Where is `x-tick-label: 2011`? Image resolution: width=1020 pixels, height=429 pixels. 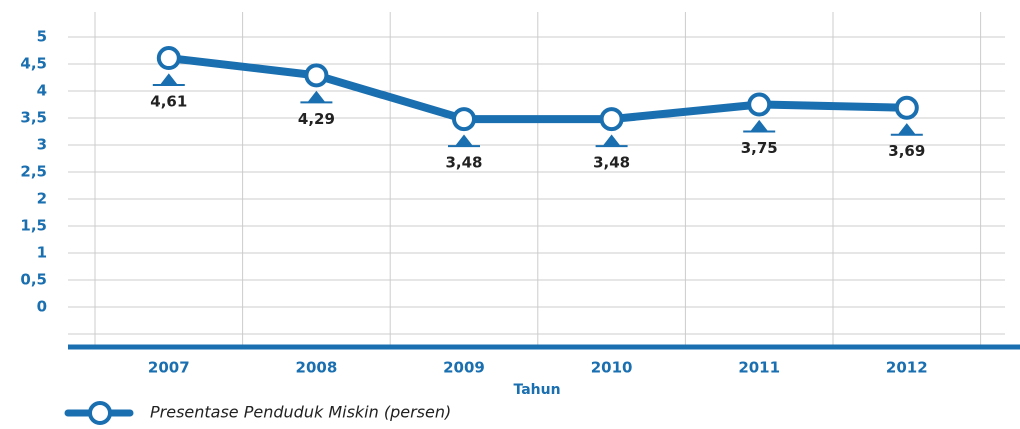 x-tick-label: 2011 is located at coordinates (759, 368).